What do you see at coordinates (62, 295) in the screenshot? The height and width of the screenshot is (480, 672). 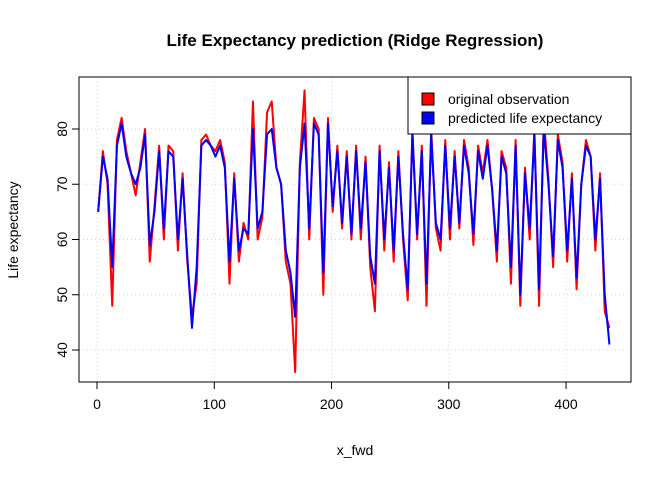 I see `y-tick-label: 50` at bounding box center [62, 295].